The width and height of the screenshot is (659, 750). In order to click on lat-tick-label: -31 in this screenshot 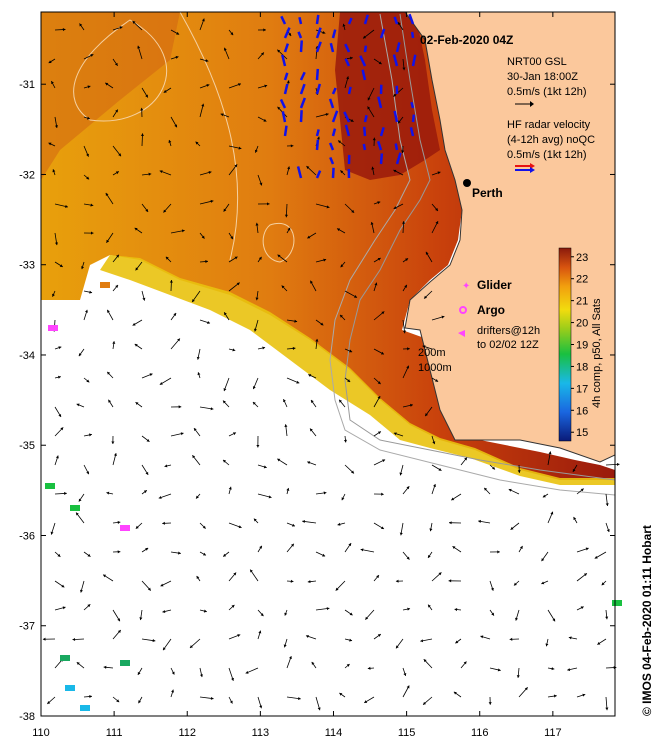, I will do `click(27, 85)`.